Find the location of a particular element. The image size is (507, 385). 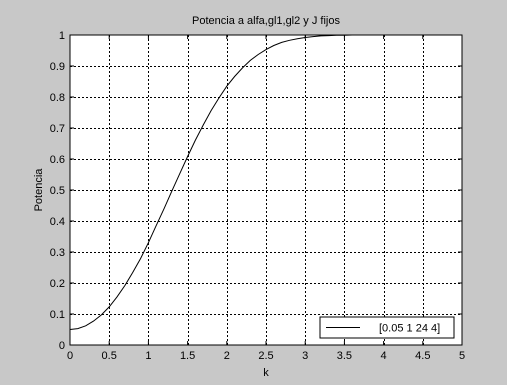

y-tick-label: 0.3 is located at coordinates (57, 253).